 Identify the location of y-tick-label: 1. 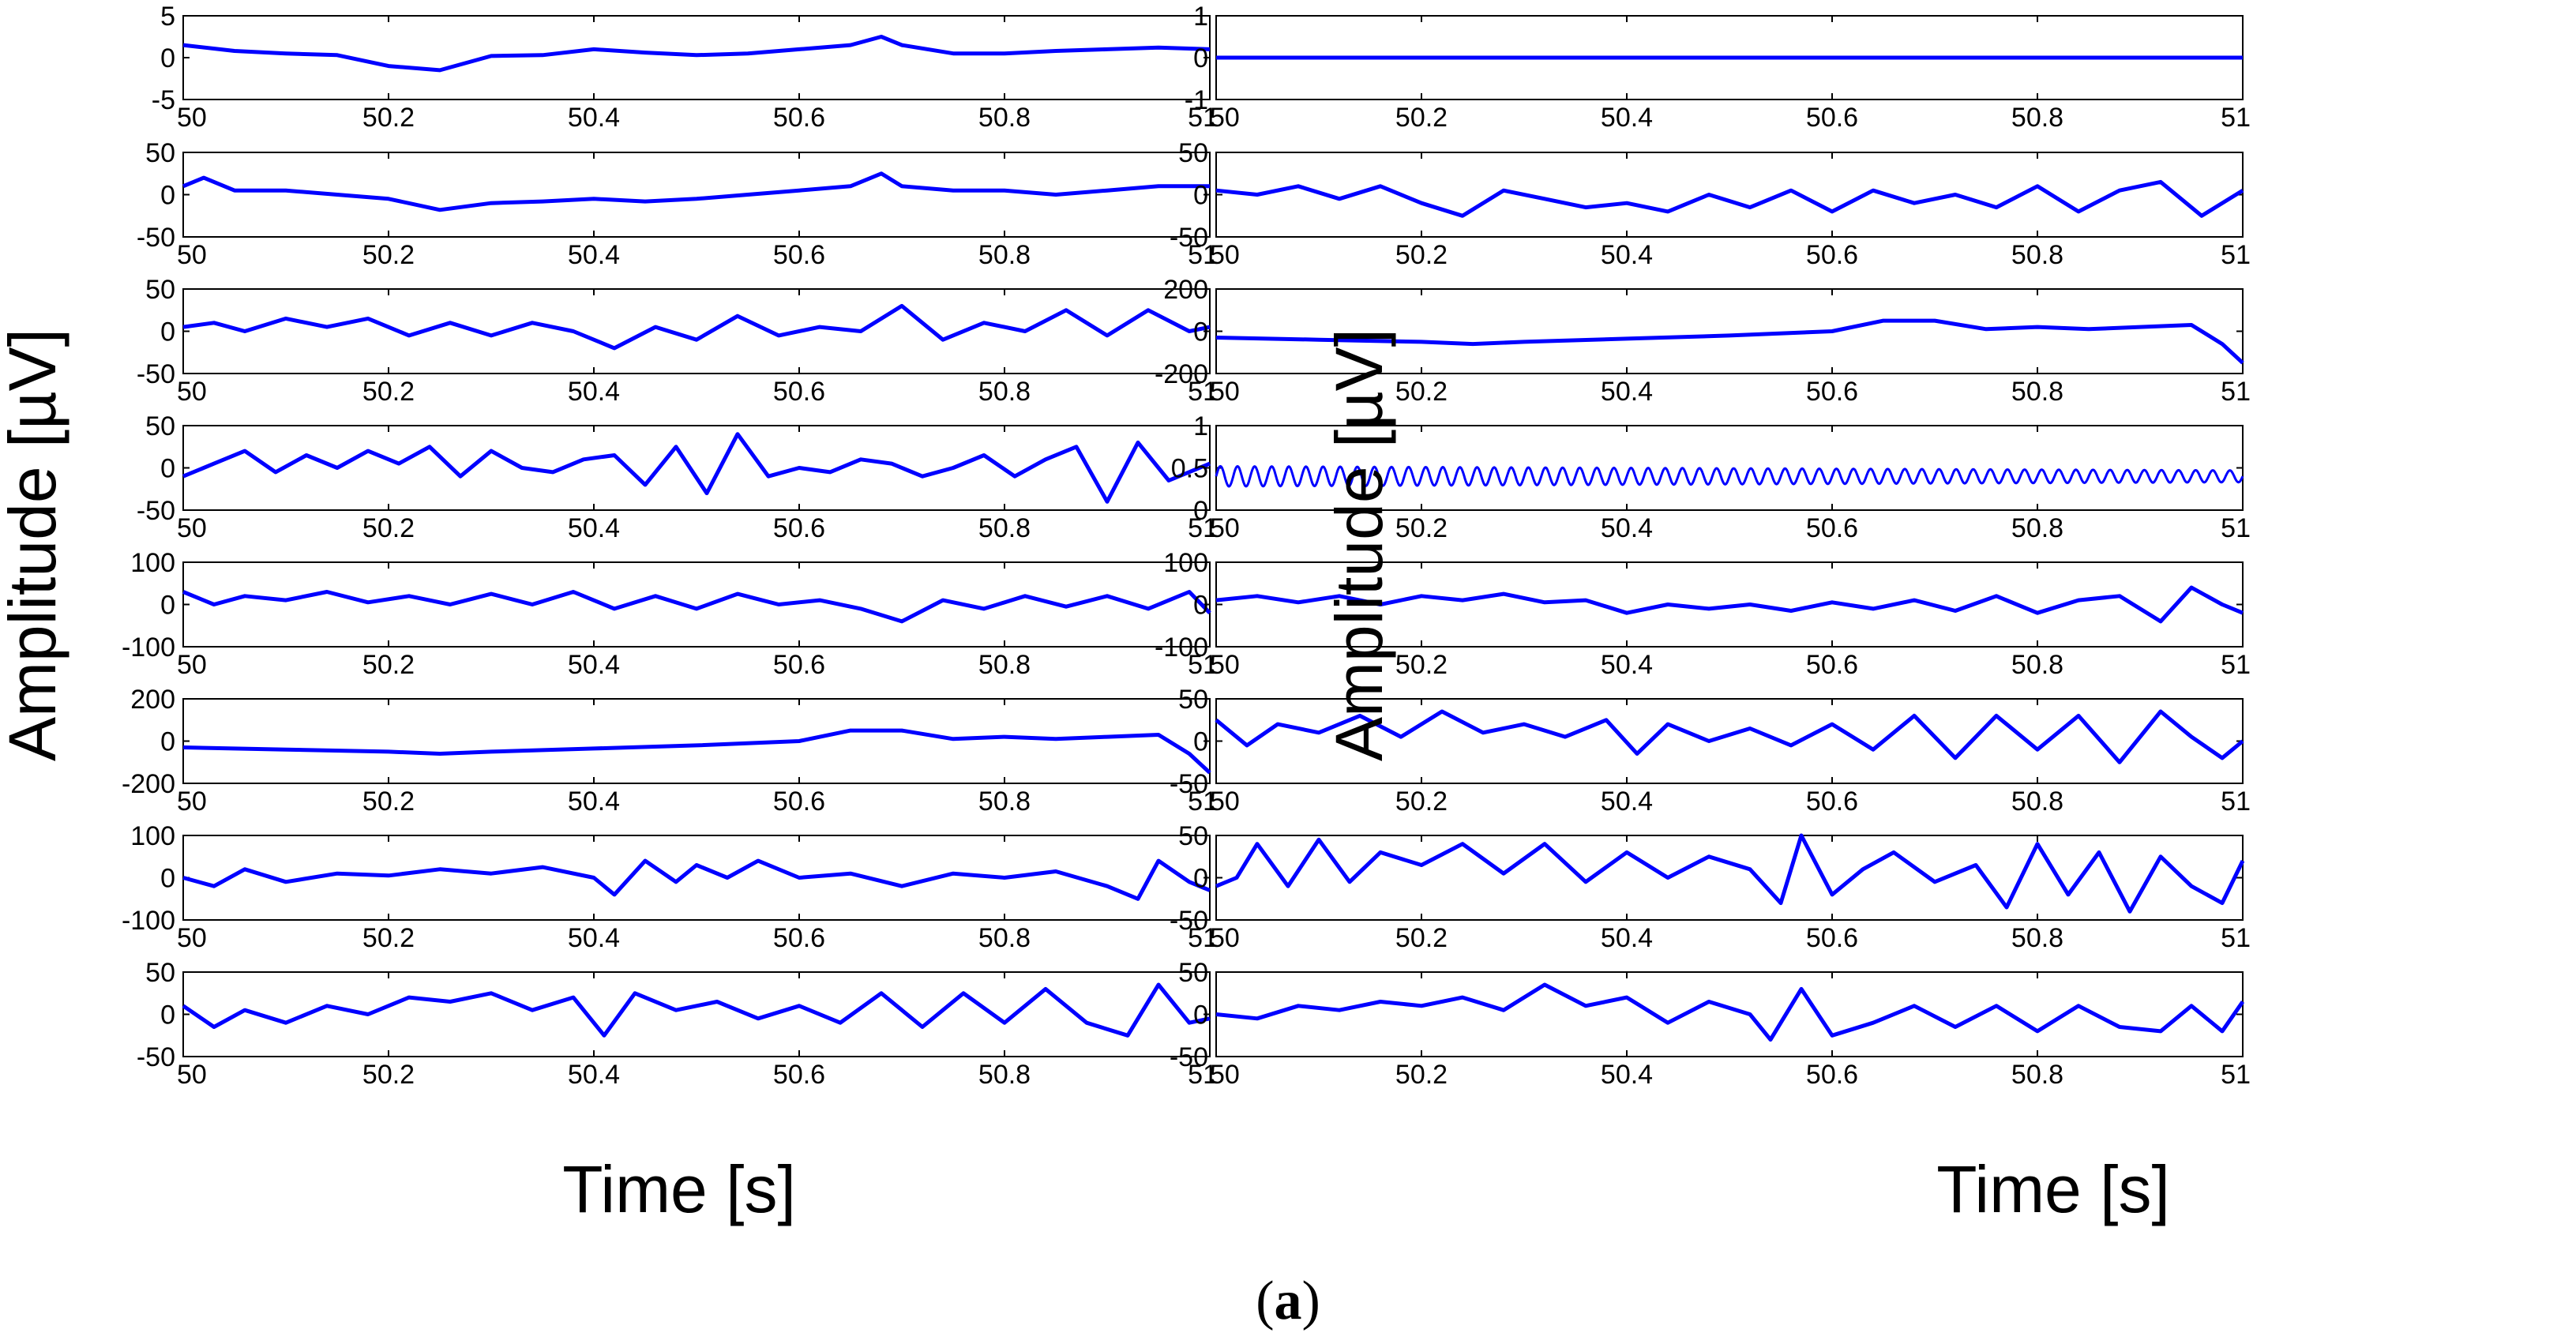
(1200, 17).